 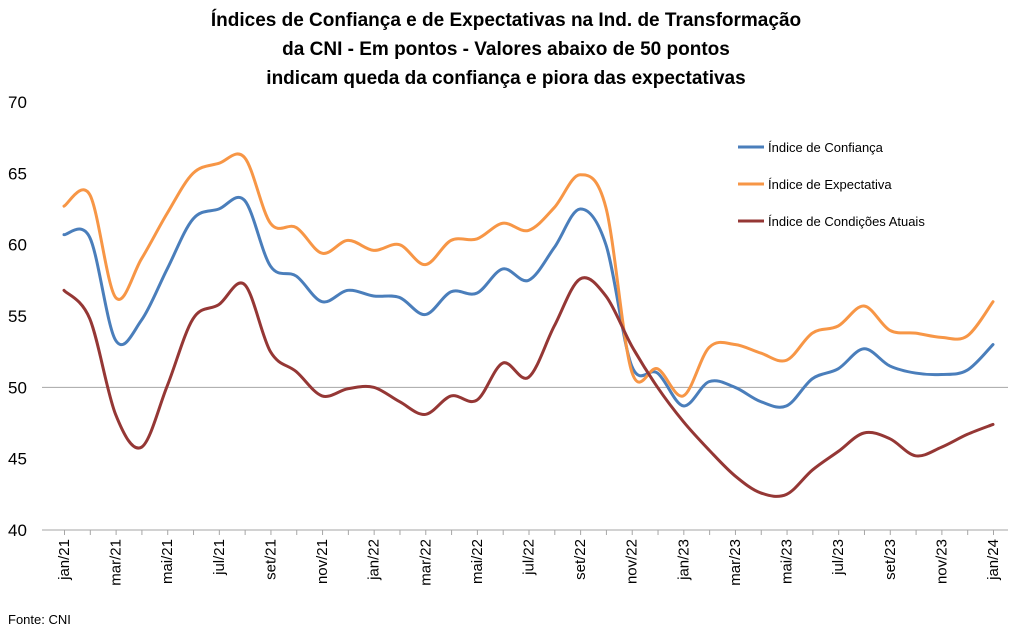 I want to click on y-tick-label: 45, so click(x=17, y=459).